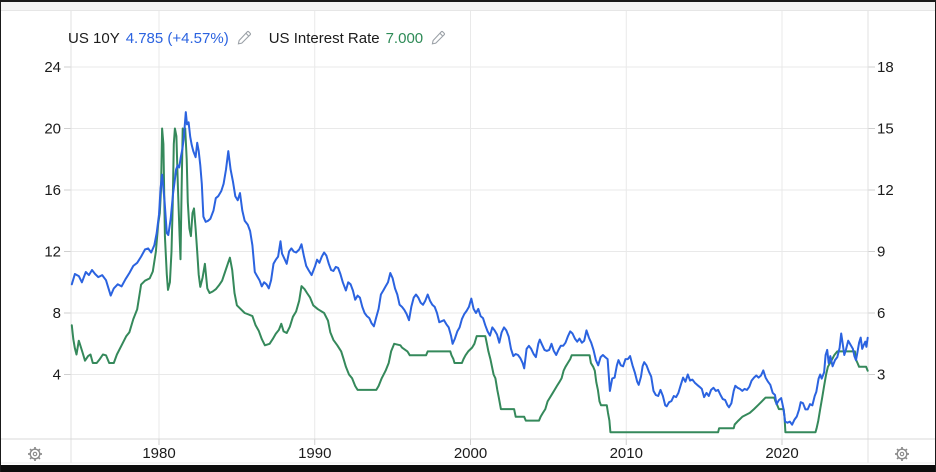  What do you see at coordinates (57, 375) in the screenshot?
I see `left-axis-label: 4` at bounding box center [57, 375].